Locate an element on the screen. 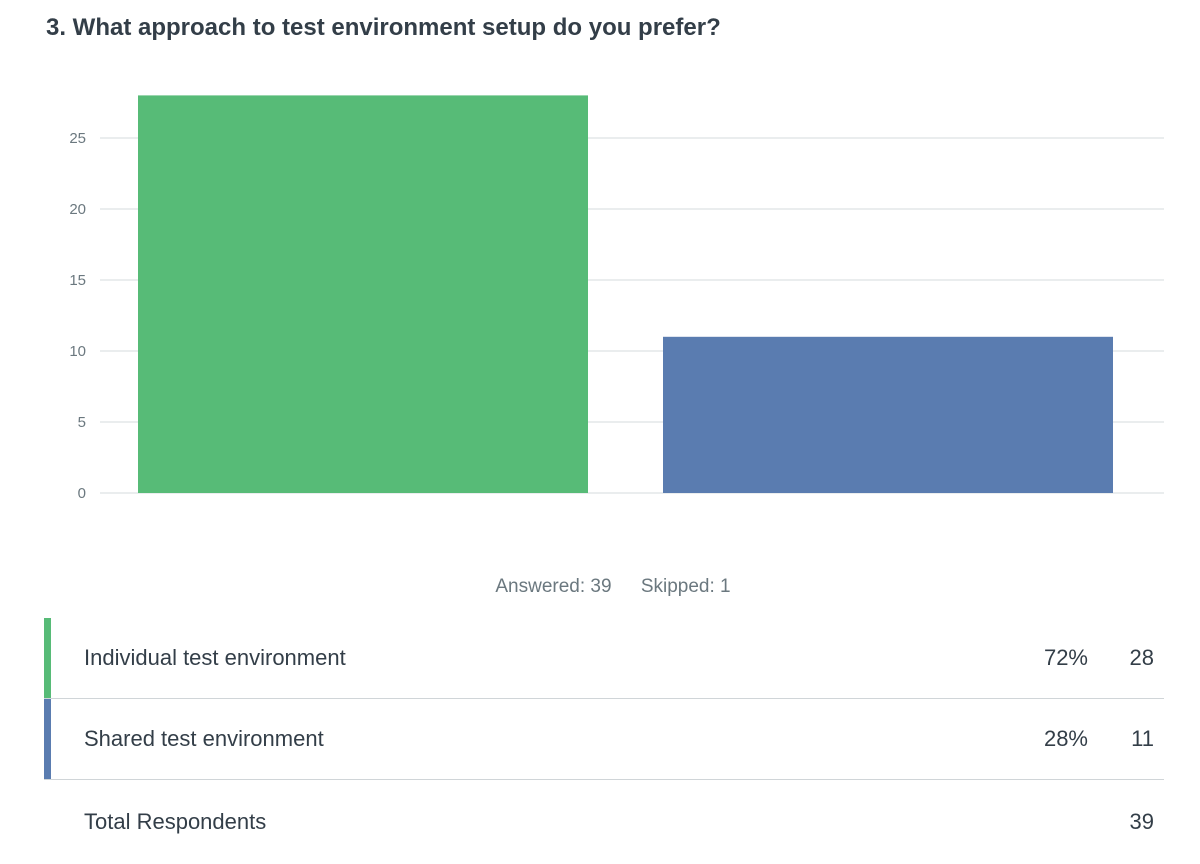  answer-label: Individual test environment is located at coordinates (215, 657).